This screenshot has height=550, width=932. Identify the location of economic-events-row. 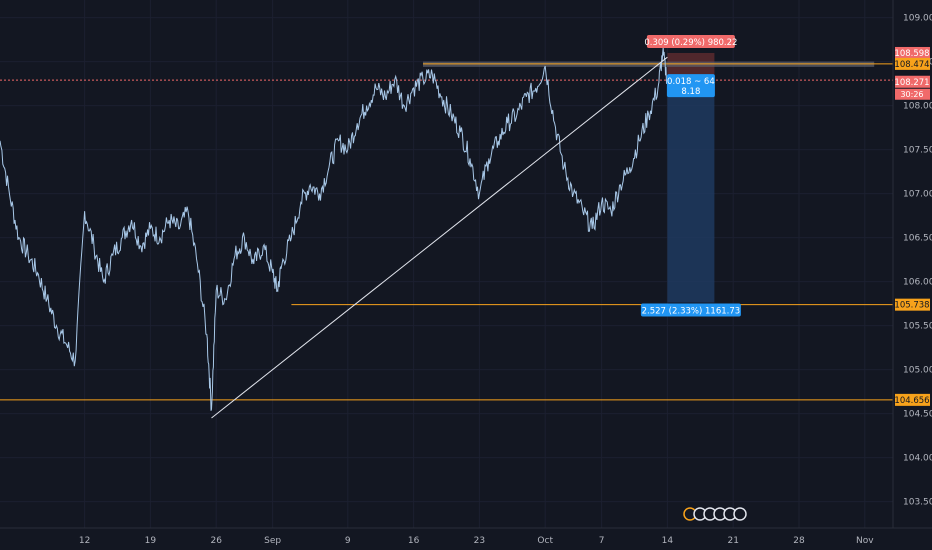
(715, 514).